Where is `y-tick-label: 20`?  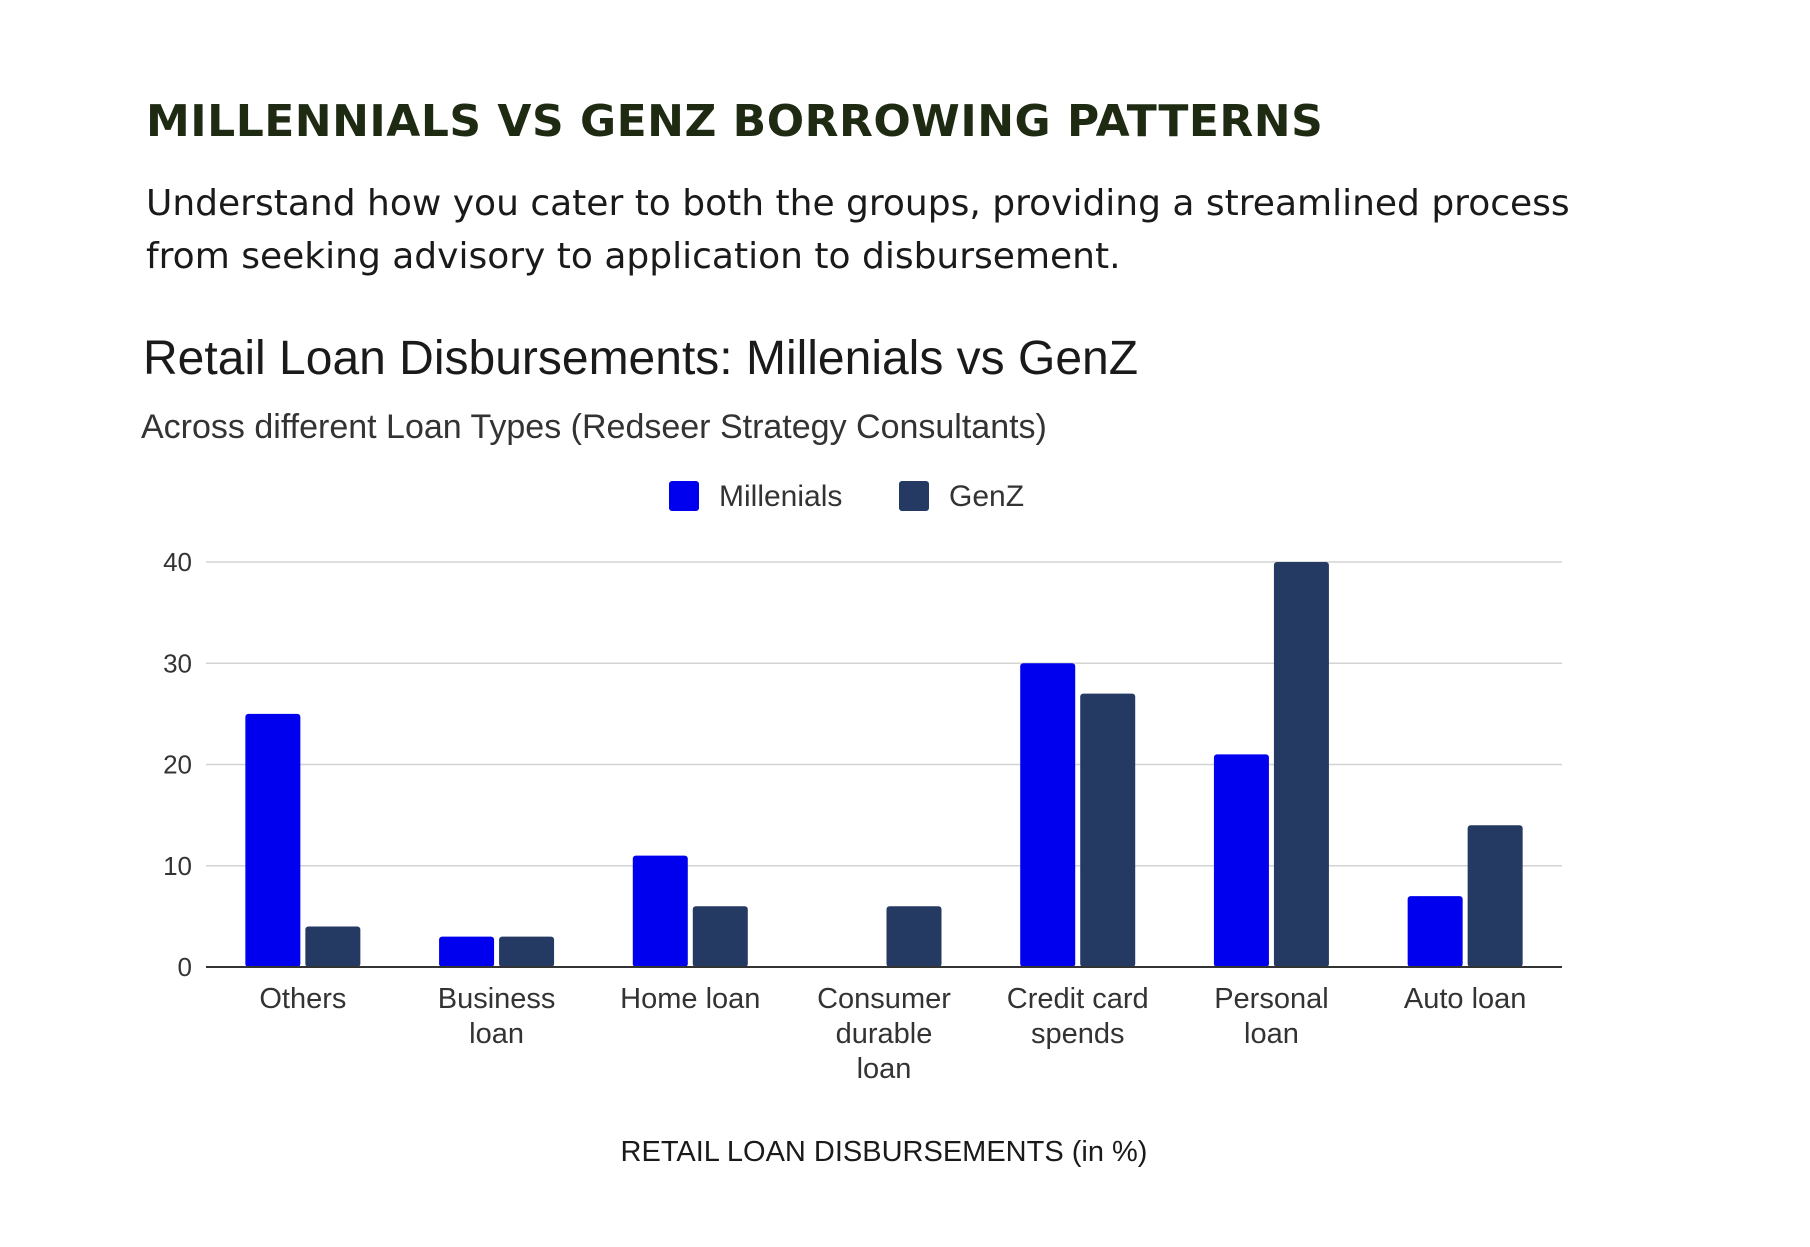 y-tick-label: 20 is located at coordinates (177, 765).